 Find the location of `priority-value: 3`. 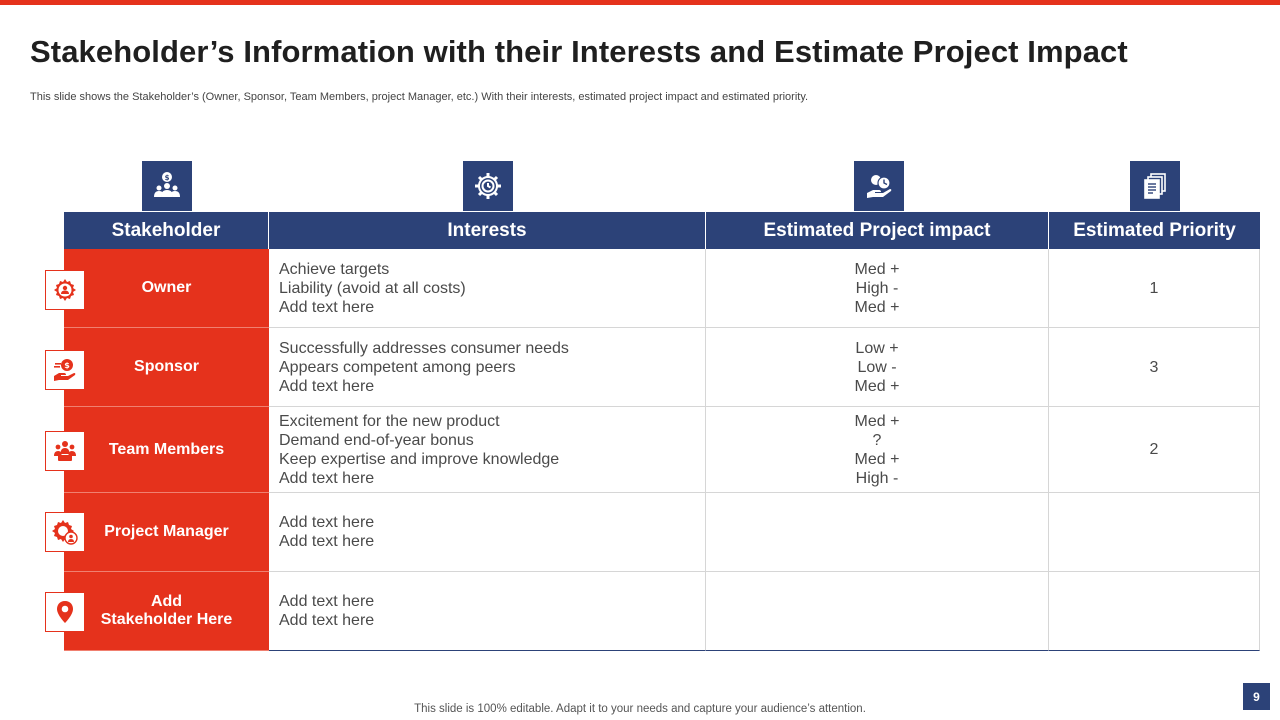

priority-value: 3 is located at coordinates (1154, 367).